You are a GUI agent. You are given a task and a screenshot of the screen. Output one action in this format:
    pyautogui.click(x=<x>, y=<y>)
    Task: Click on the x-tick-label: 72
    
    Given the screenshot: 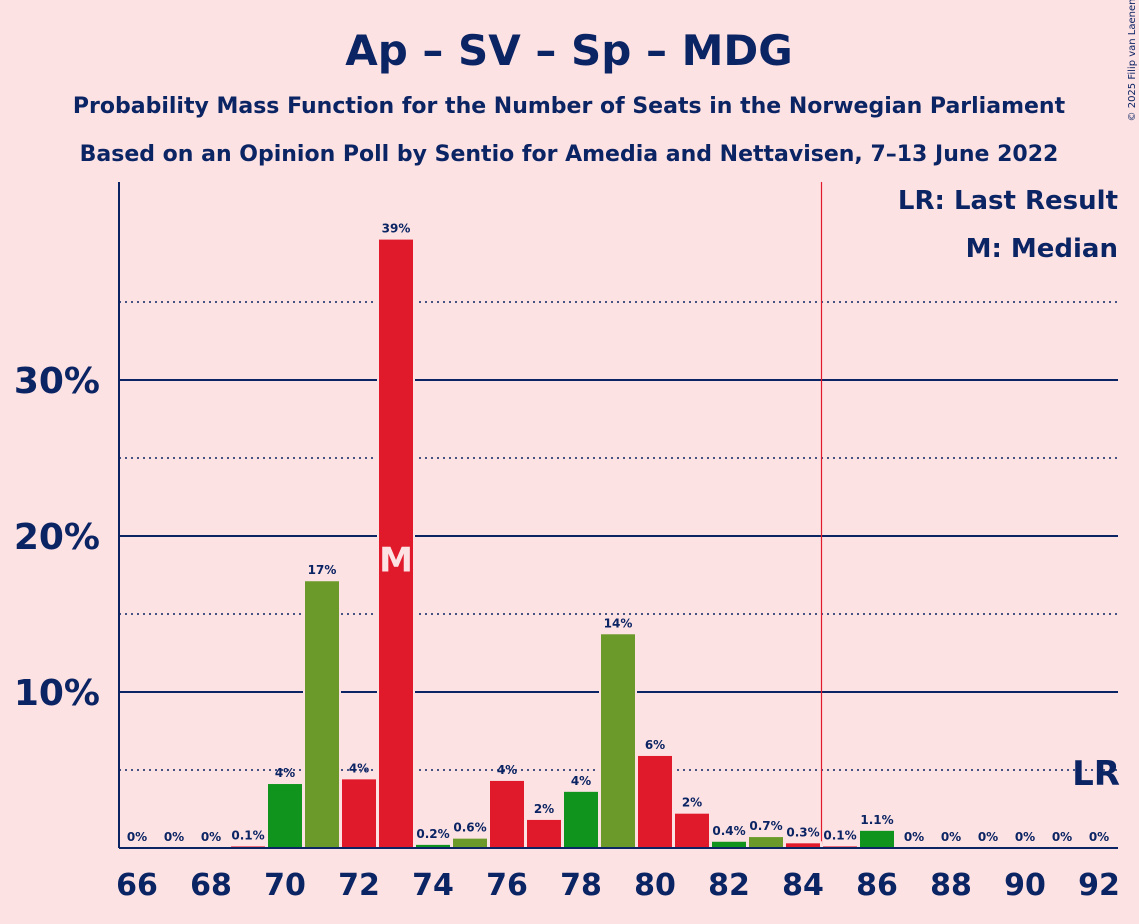 What is the action you would take?
    pyautogui.click(x=359, y=885)
    